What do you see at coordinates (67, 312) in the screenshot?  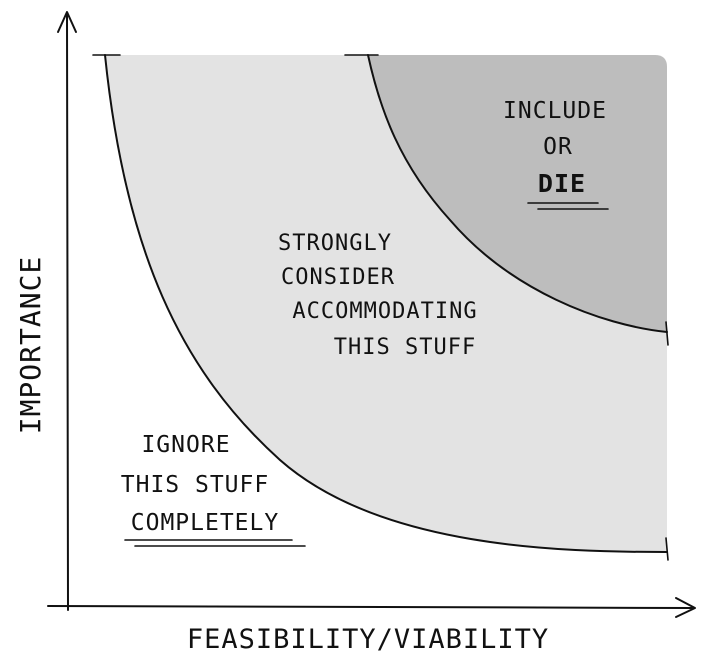 I see `y-axis-line` at bounding box center [67, 312].